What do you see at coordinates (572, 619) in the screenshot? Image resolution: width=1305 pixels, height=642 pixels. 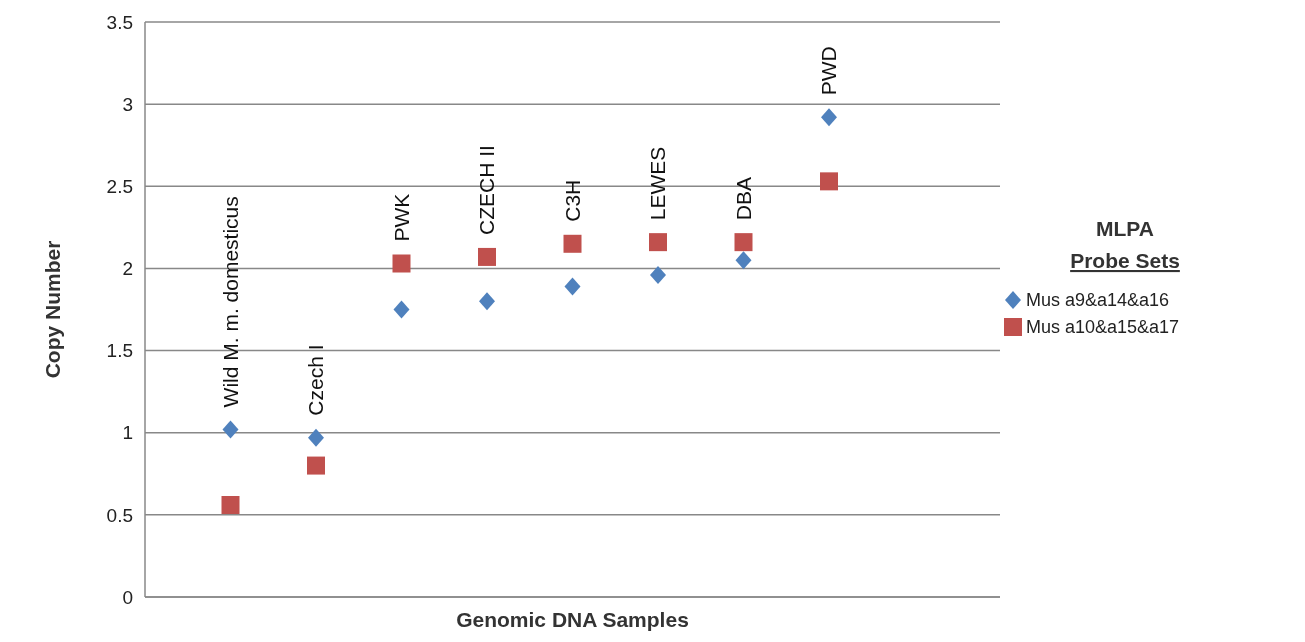 I see `x-axis-title: Genomic DNA Samples` at bounding box center [572, 619].